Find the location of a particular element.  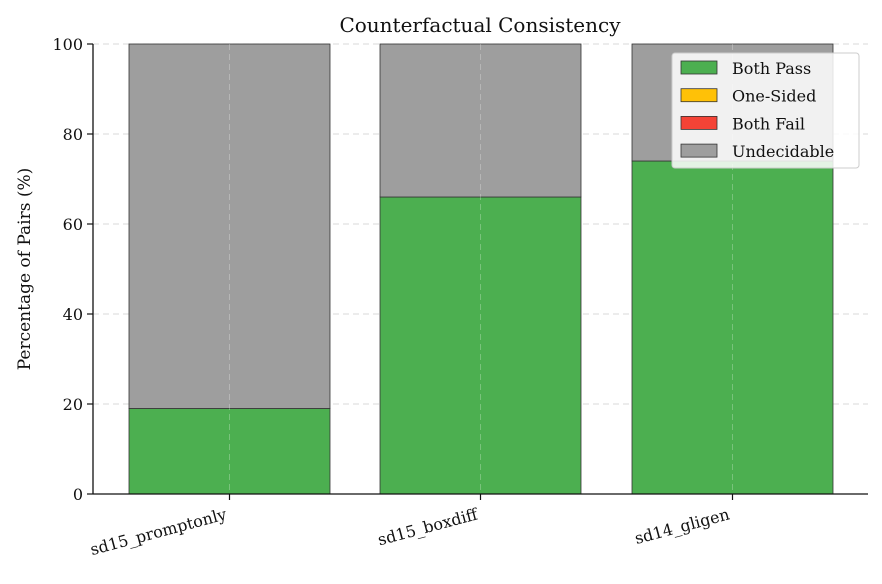

bar-both-pass-sd15_promptonly is located at coordinates (229, 451).